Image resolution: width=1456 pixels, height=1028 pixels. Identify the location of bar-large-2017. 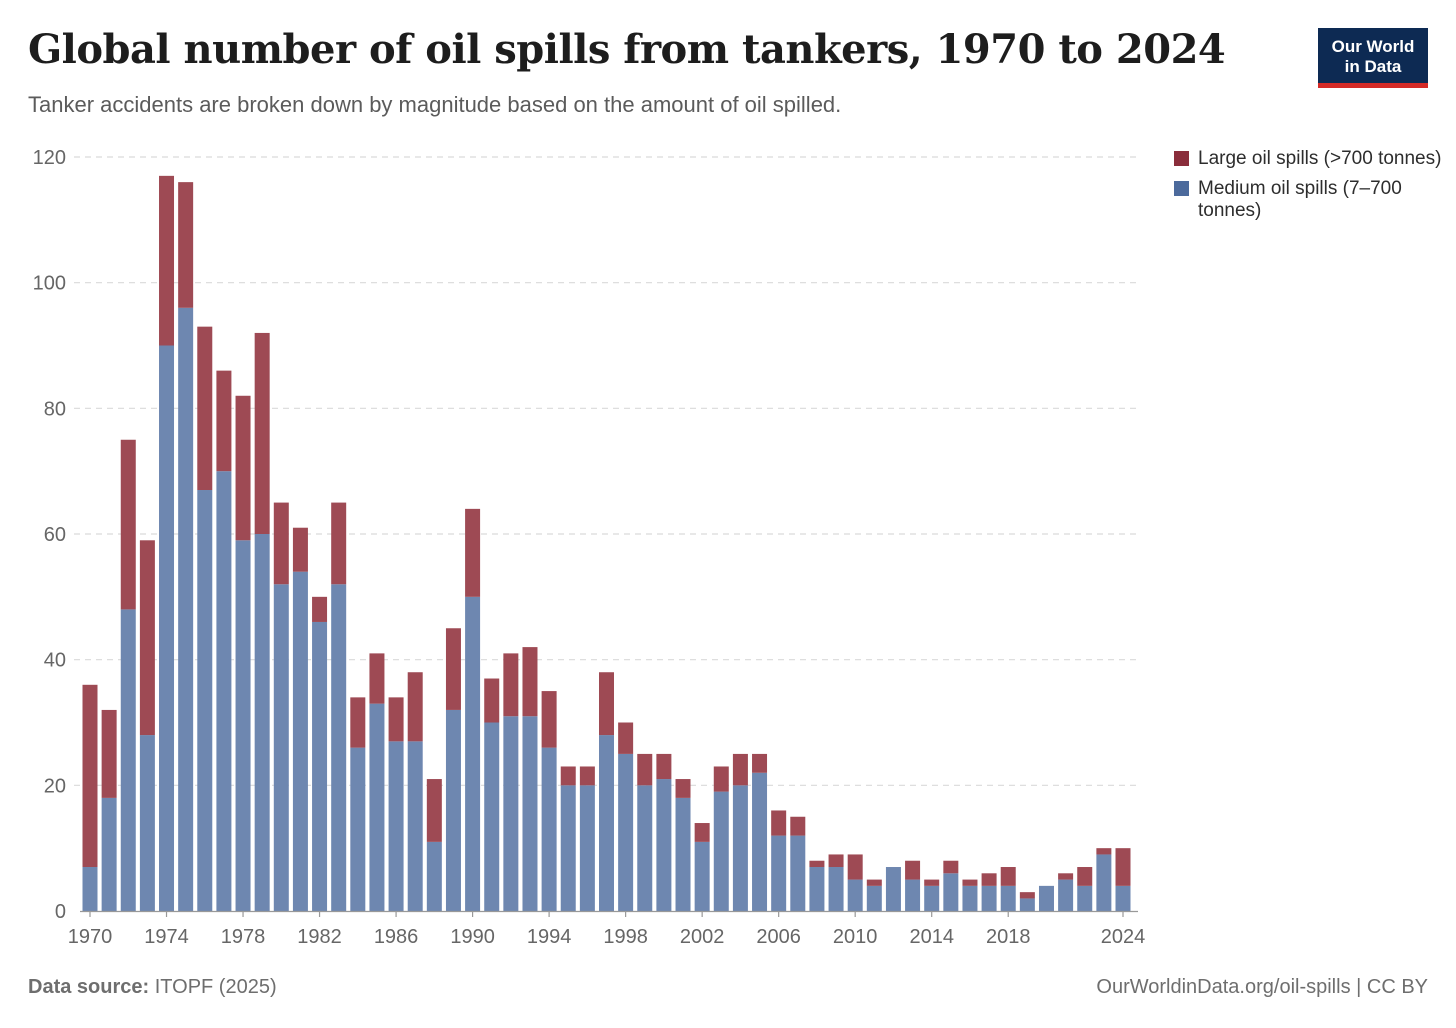
(989, 879).